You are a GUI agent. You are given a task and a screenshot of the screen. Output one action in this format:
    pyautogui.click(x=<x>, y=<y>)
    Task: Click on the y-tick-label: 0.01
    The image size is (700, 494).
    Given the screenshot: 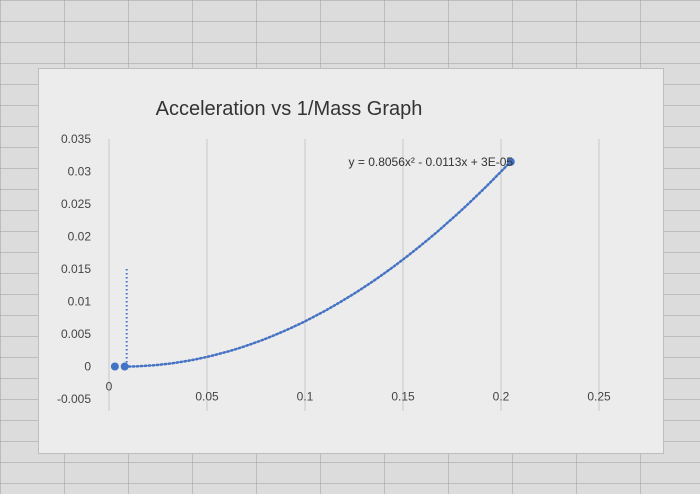 What is the action you would take?
    pyautogui.click(x=80, y=302)
    